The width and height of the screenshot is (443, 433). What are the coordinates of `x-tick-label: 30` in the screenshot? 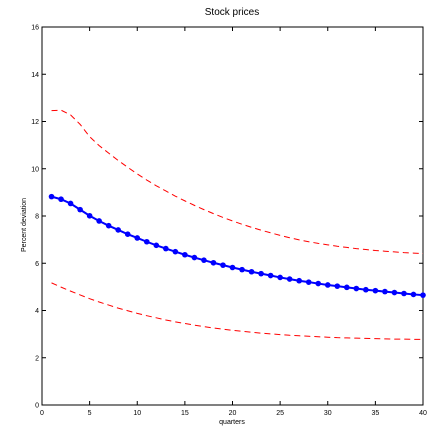 It's located at (328, 413).